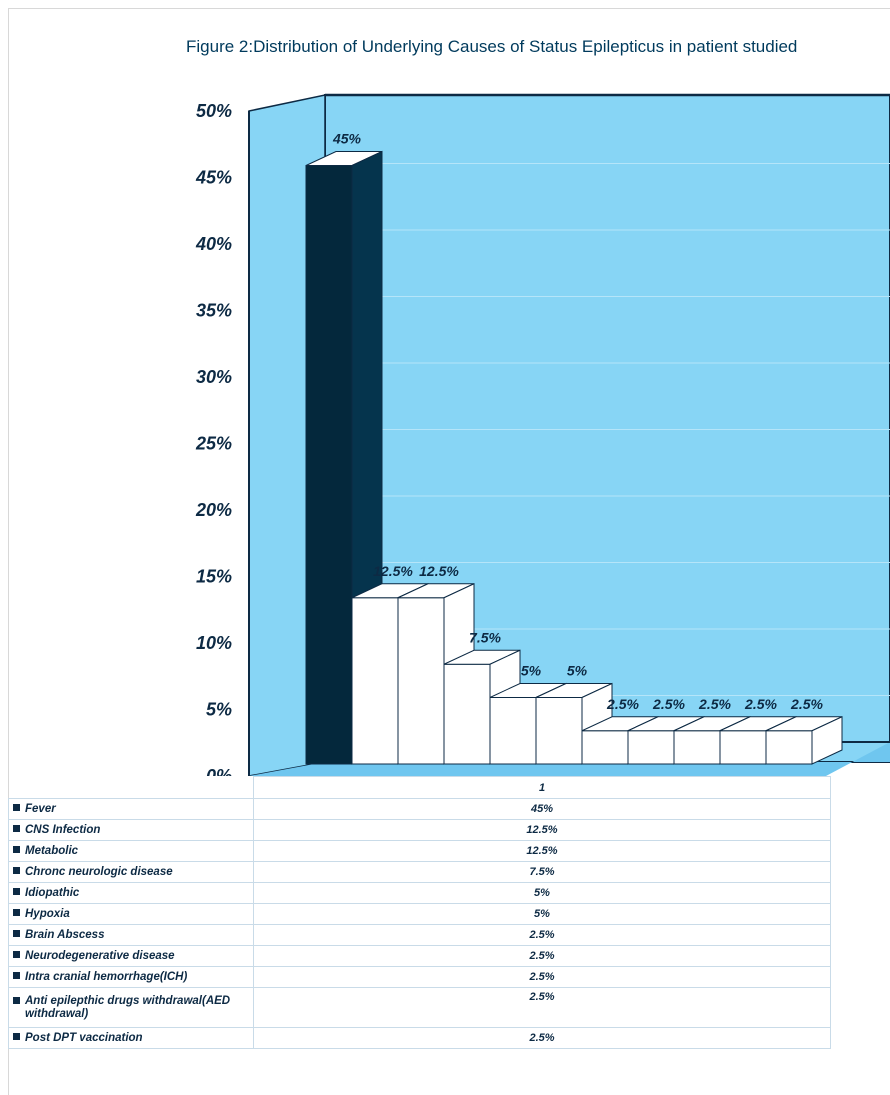 The width and height of the screenshot is (890, 1095). Describe the element at coordinates (99, 872) in the screenshot. I see `series-name: Chronc neurologic disease` at that location.